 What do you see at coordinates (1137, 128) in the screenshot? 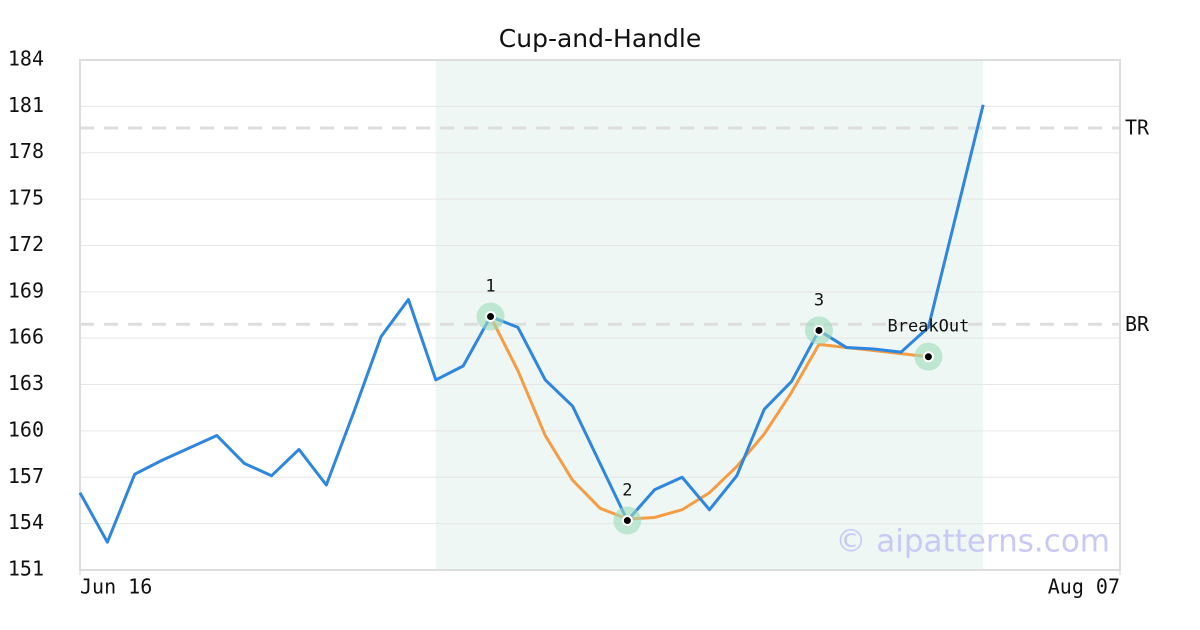
I see `level-label: TR` at bounding box center [1137, 128].